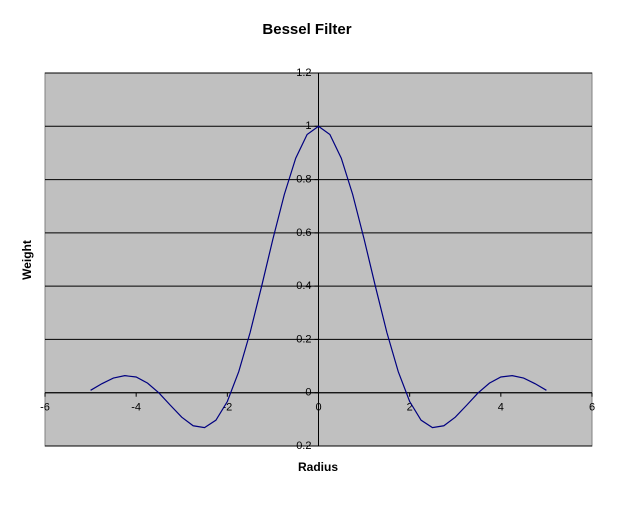  What do you see at coordinates (501, 408) in the screenshot?
I see `x-tick-label: 4` at bounding box center [501, 408].